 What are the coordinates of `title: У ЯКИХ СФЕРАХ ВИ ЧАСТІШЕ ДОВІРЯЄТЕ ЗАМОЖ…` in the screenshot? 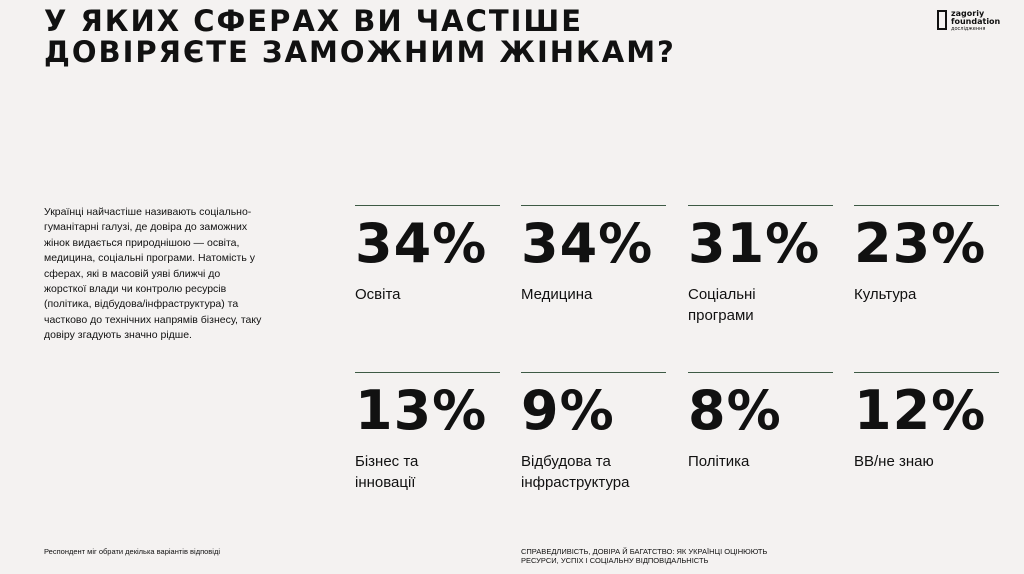 It's located at (360, 36).